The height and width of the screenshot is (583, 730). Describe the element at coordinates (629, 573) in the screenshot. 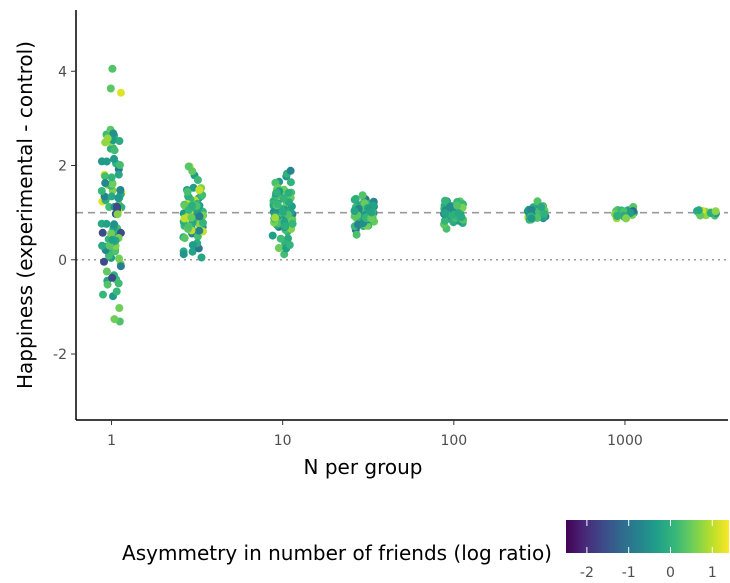

I see `colorbar-tick-label: -1` at that location.